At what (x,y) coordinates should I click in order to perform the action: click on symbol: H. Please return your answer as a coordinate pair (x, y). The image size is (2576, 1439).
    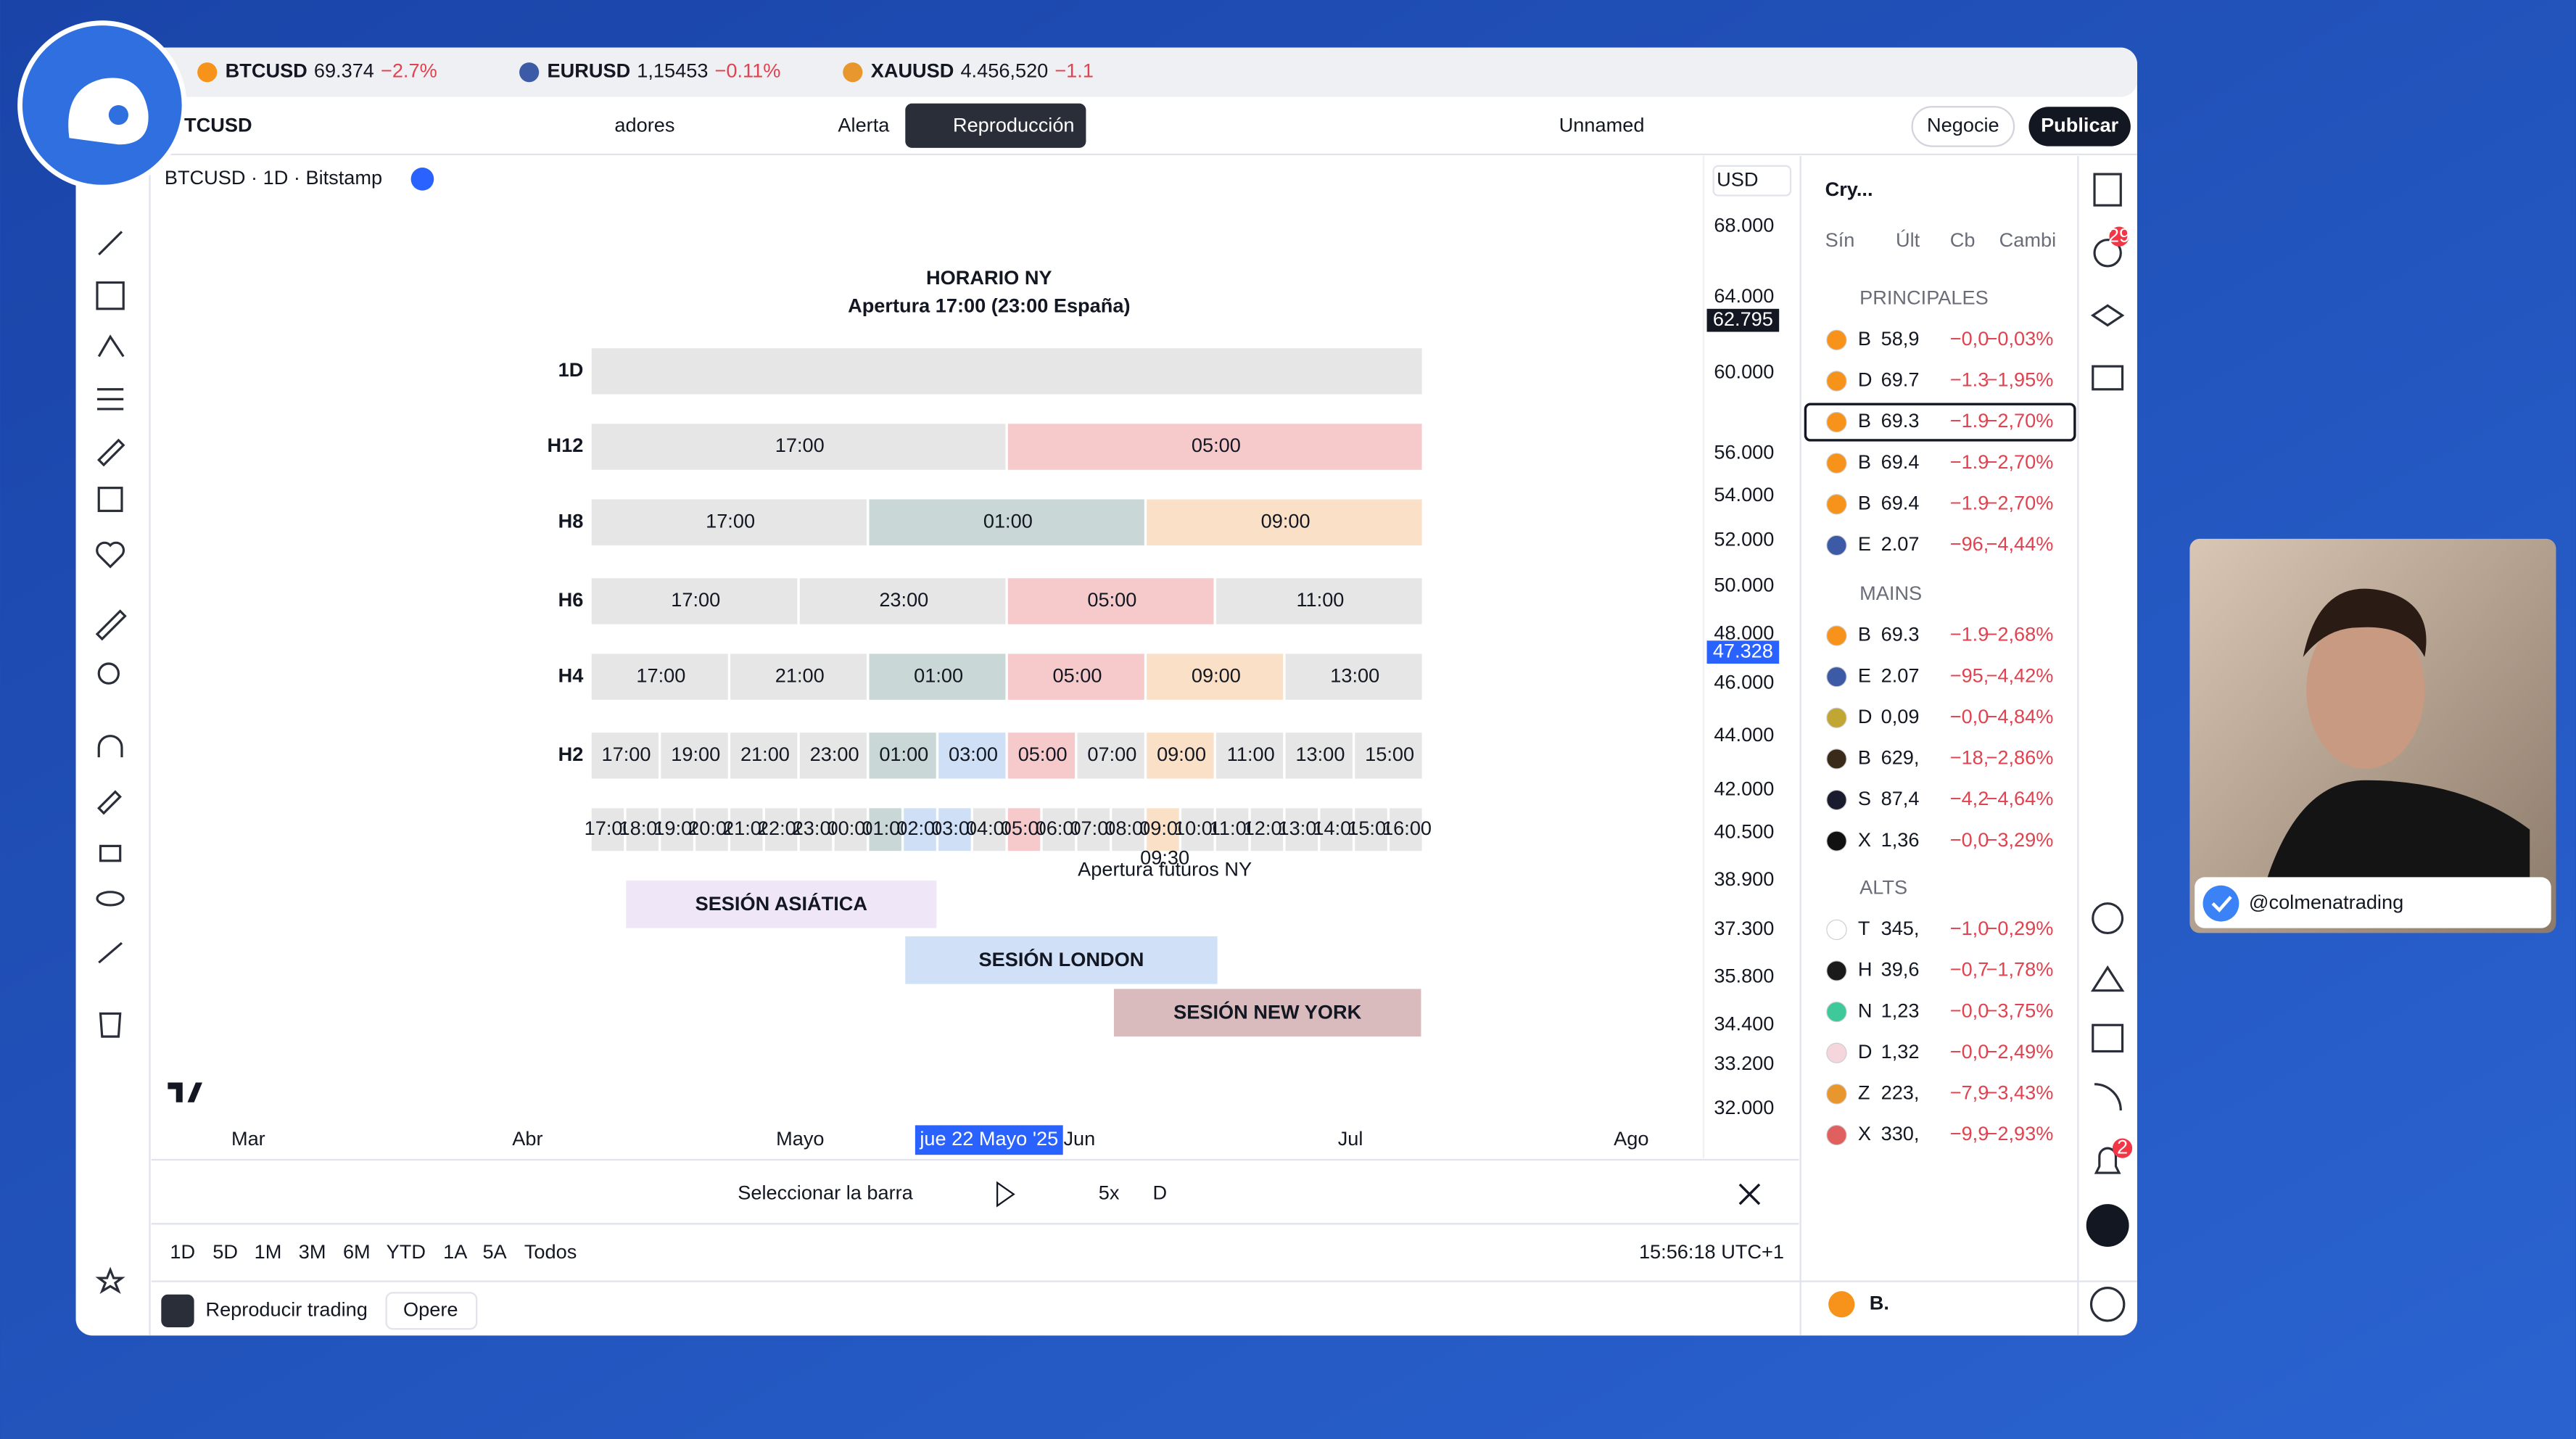
    Looking at the image, I should click on (1865, 970).